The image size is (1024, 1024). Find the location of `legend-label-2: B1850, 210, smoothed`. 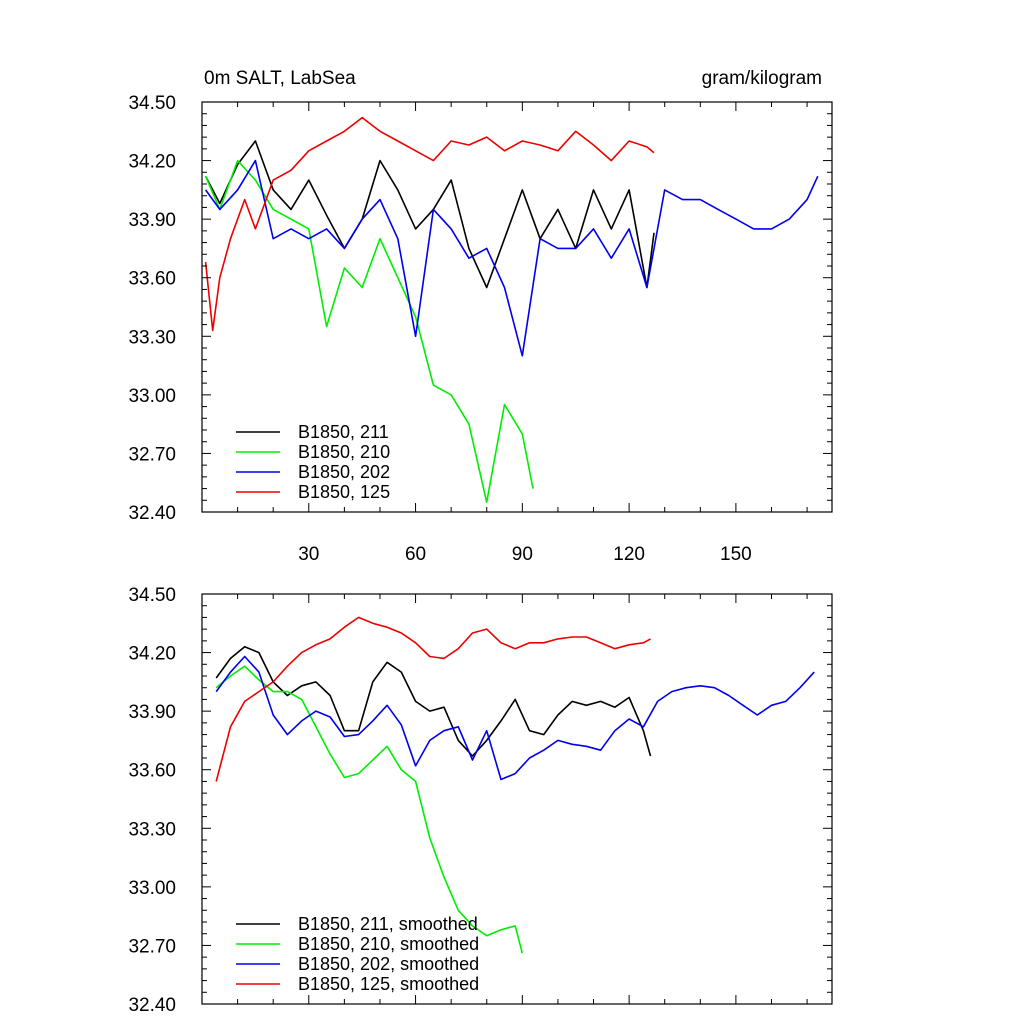

legend-label-2: B1850, 210, smoothed is located at coordinates (388, 944).